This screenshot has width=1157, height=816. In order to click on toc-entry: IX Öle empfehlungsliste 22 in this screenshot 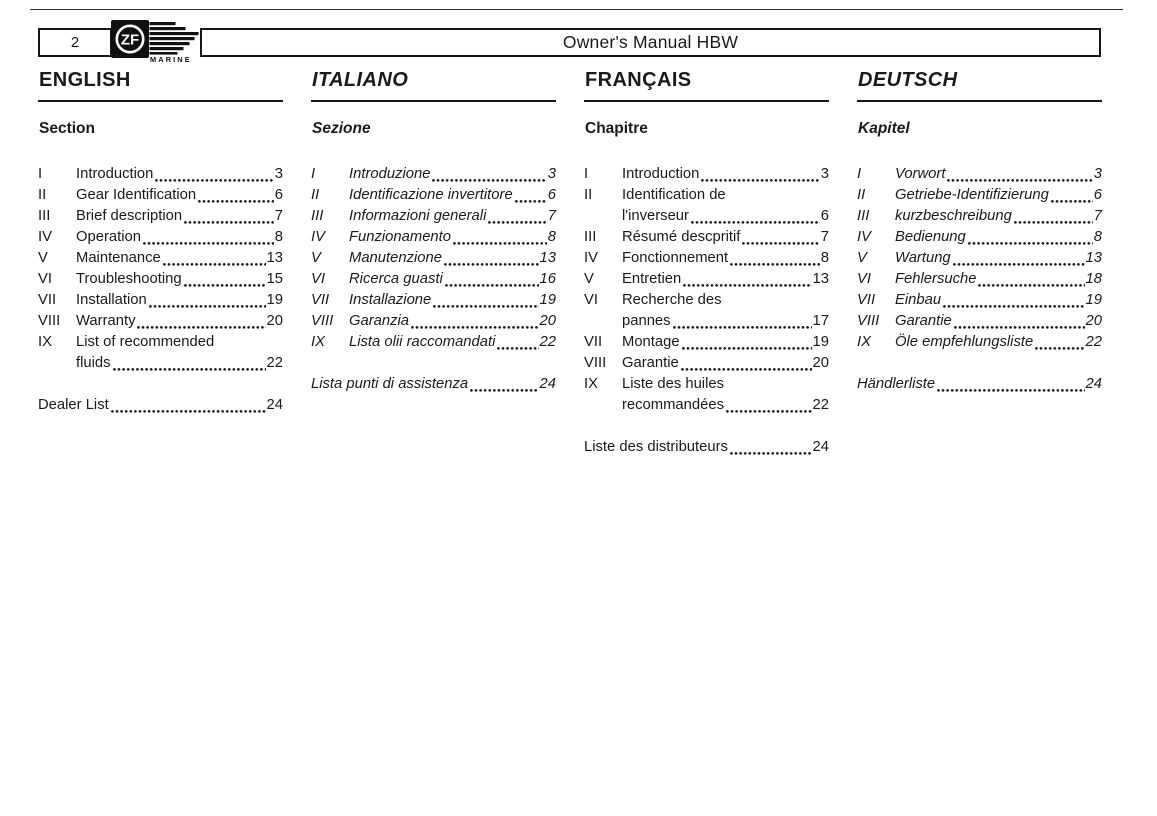, I will do `click(979, 342)`.